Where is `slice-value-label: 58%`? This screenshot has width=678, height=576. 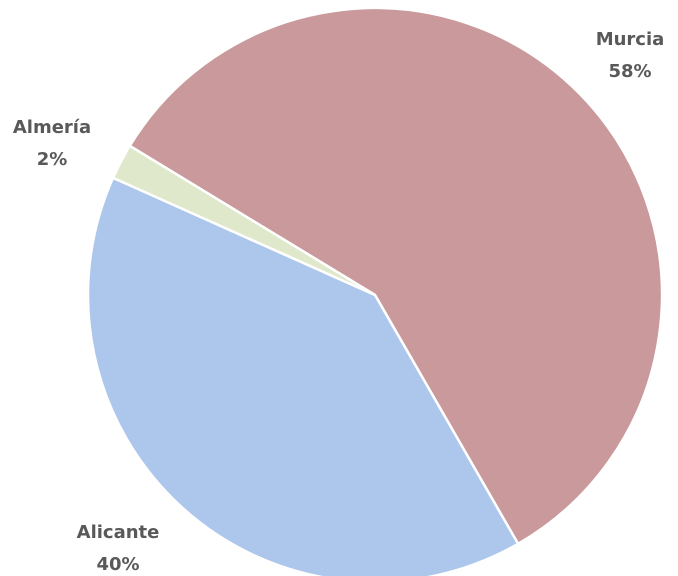 slice-value-label: 58% is located at coordinates (629, 71).